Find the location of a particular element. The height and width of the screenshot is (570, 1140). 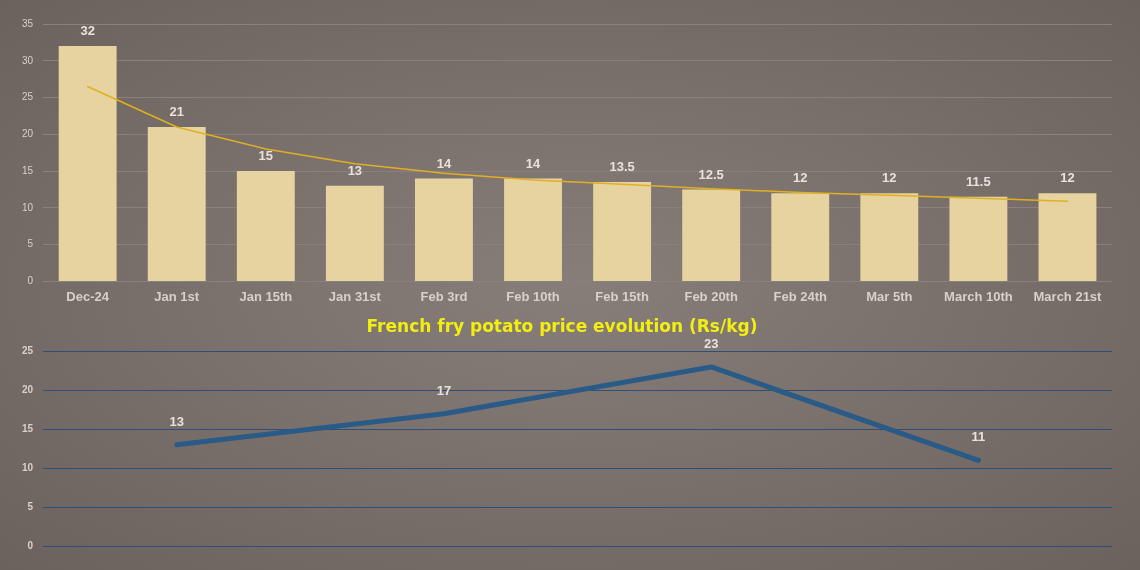

x-tick-label: Feb 10th is located at coordinates (533, 296).